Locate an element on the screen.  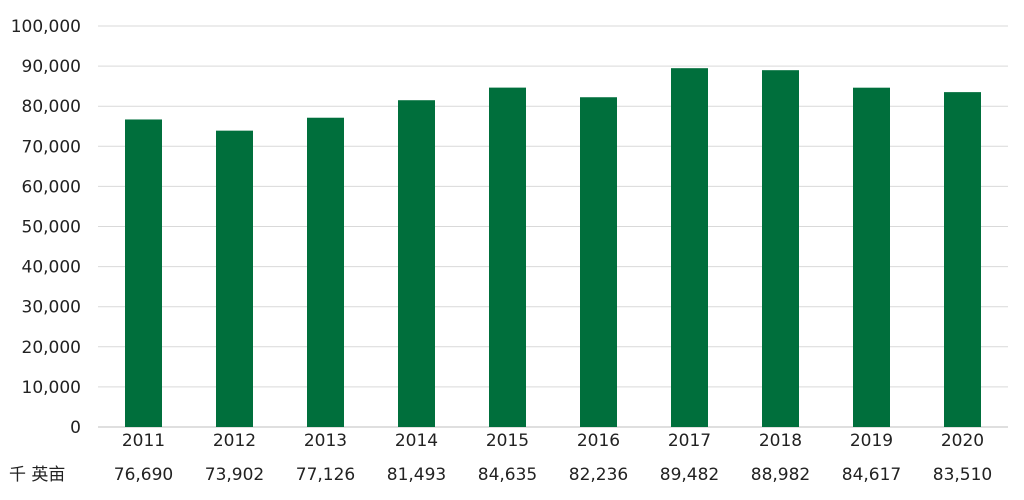
data-label: 88,982 is located at coordinates (780, 475).